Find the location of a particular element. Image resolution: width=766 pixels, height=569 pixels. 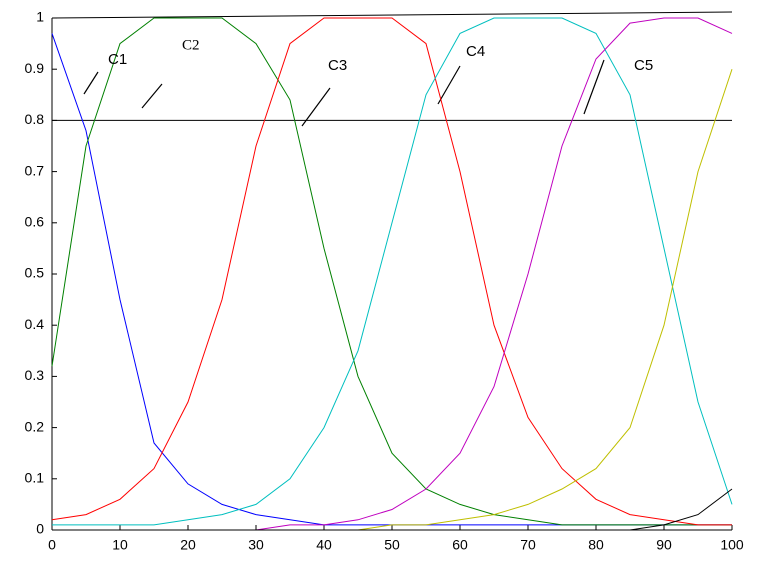

y-tick-label: 0 is located at coordinates (40, 529).